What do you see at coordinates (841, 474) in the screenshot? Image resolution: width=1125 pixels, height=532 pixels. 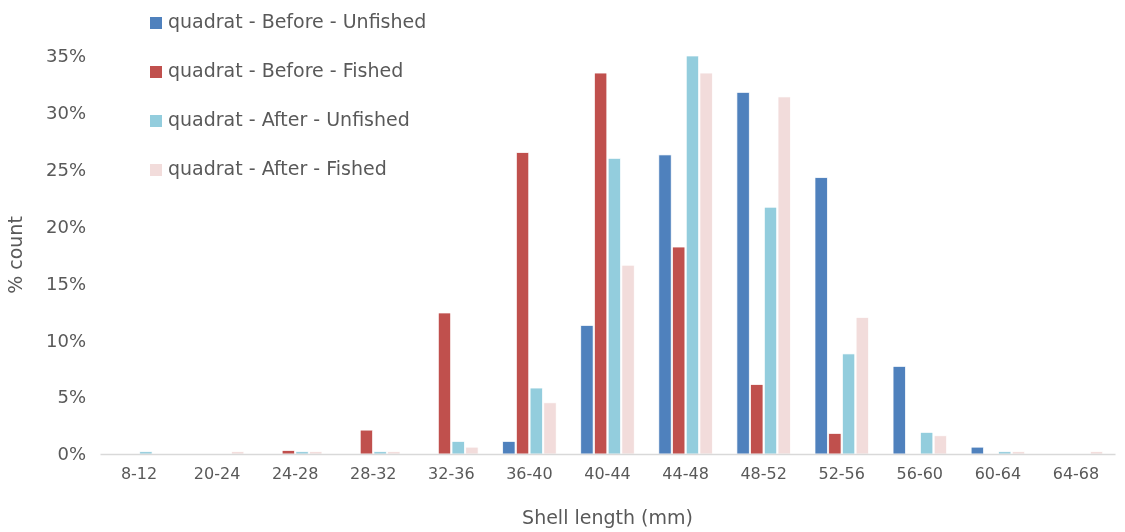 I see `x-tick-label: 52-56` at bounding box center [841, 474].